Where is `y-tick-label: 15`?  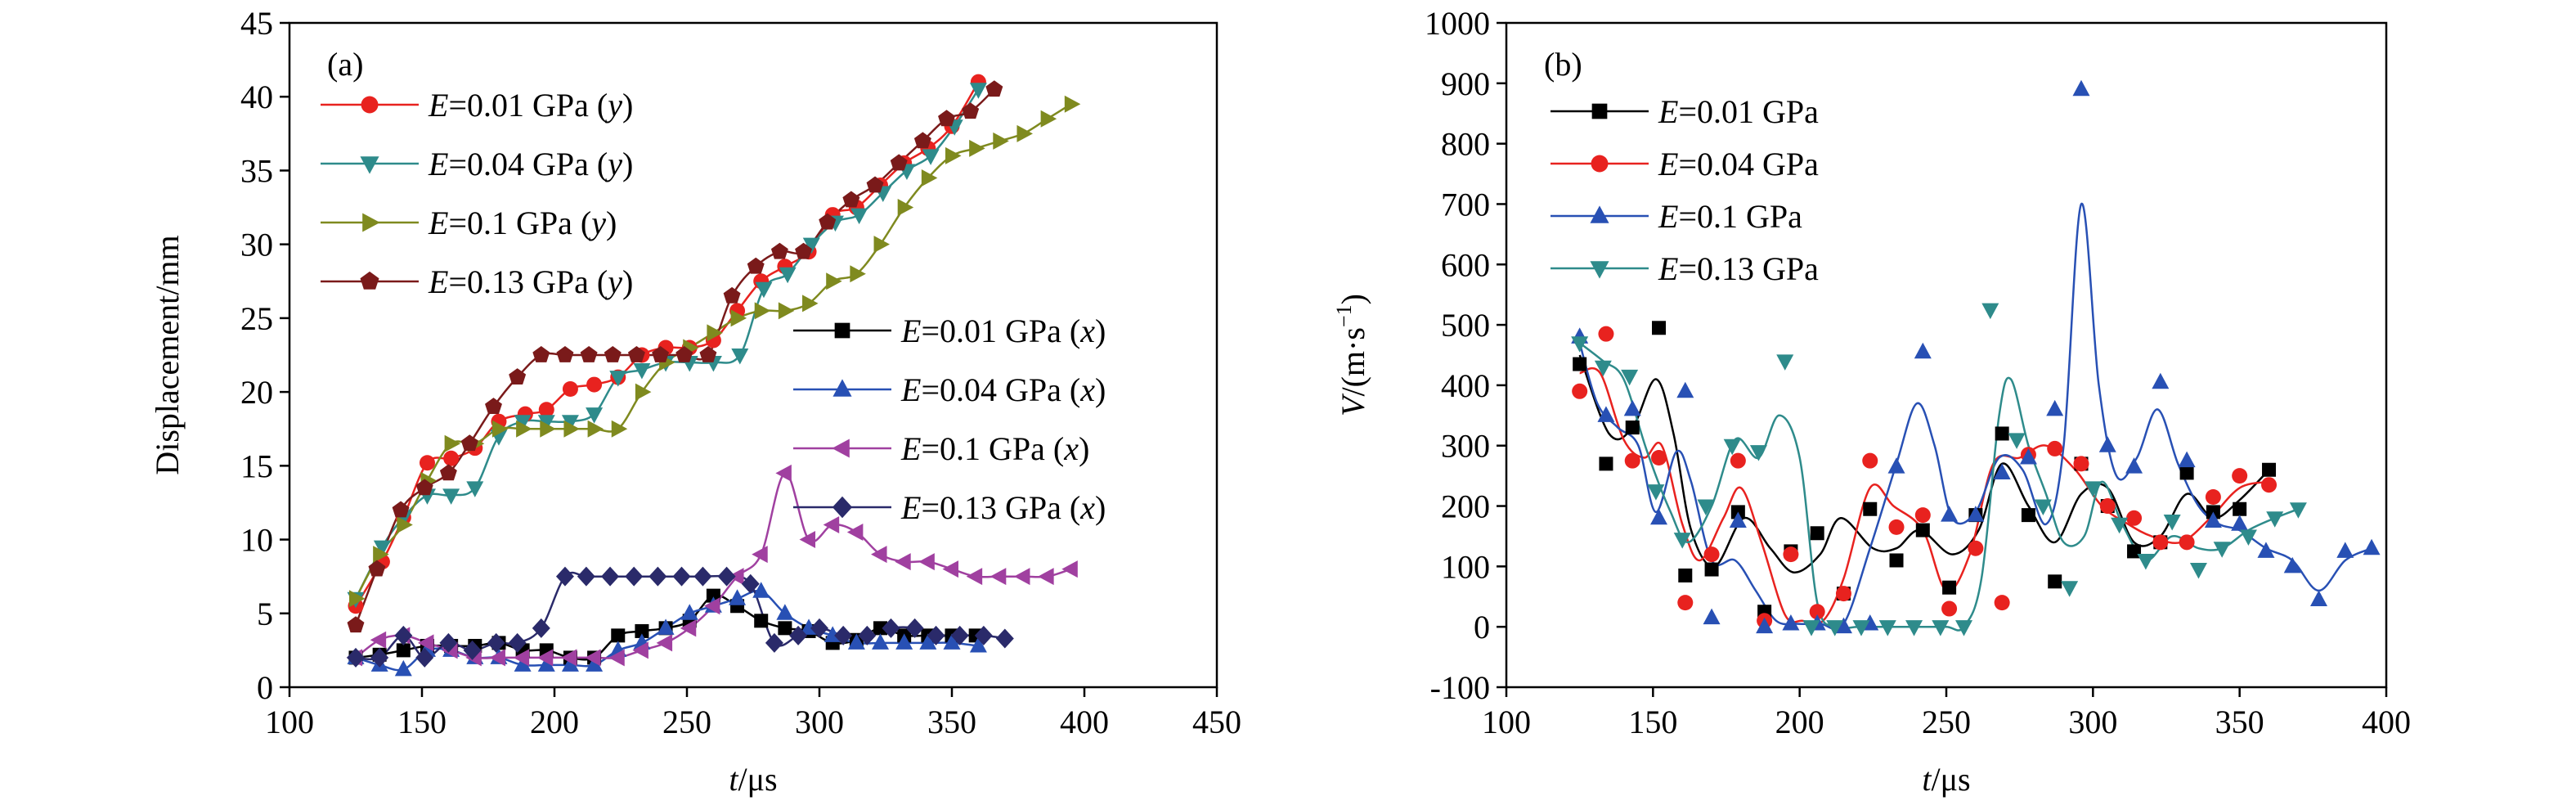 y-tick-label: 15 is located at coordinates (256, 465).